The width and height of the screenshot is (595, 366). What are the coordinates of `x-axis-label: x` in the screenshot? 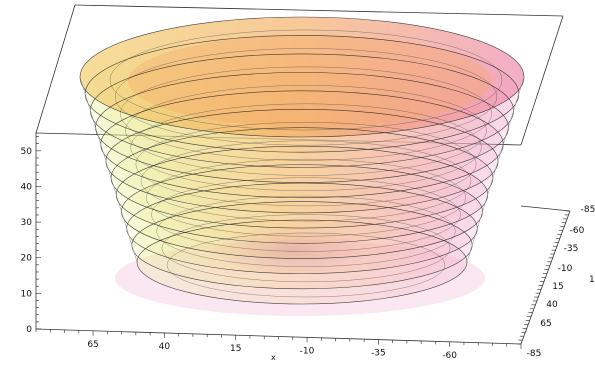 It's located at (273, 357).